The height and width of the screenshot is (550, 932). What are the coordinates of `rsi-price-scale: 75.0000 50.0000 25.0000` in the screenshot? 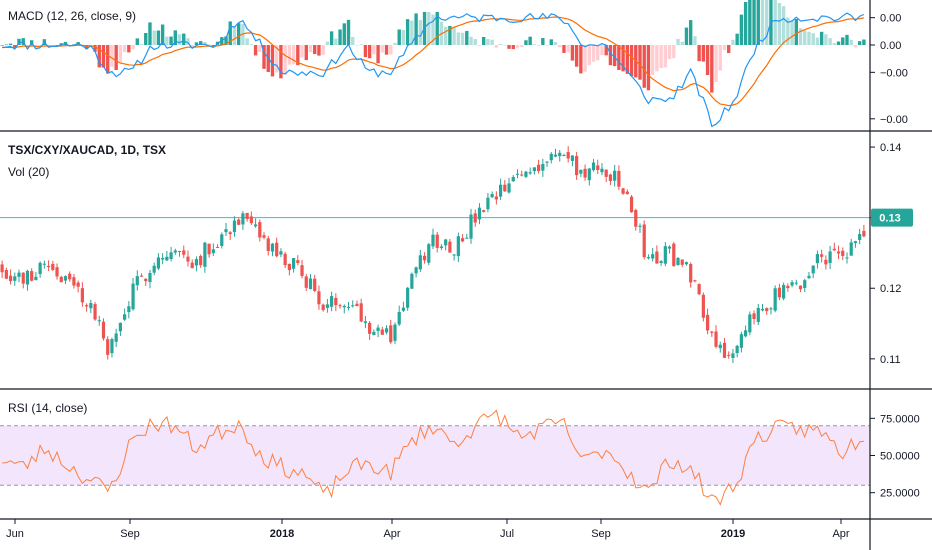 It's located at (895, 456).